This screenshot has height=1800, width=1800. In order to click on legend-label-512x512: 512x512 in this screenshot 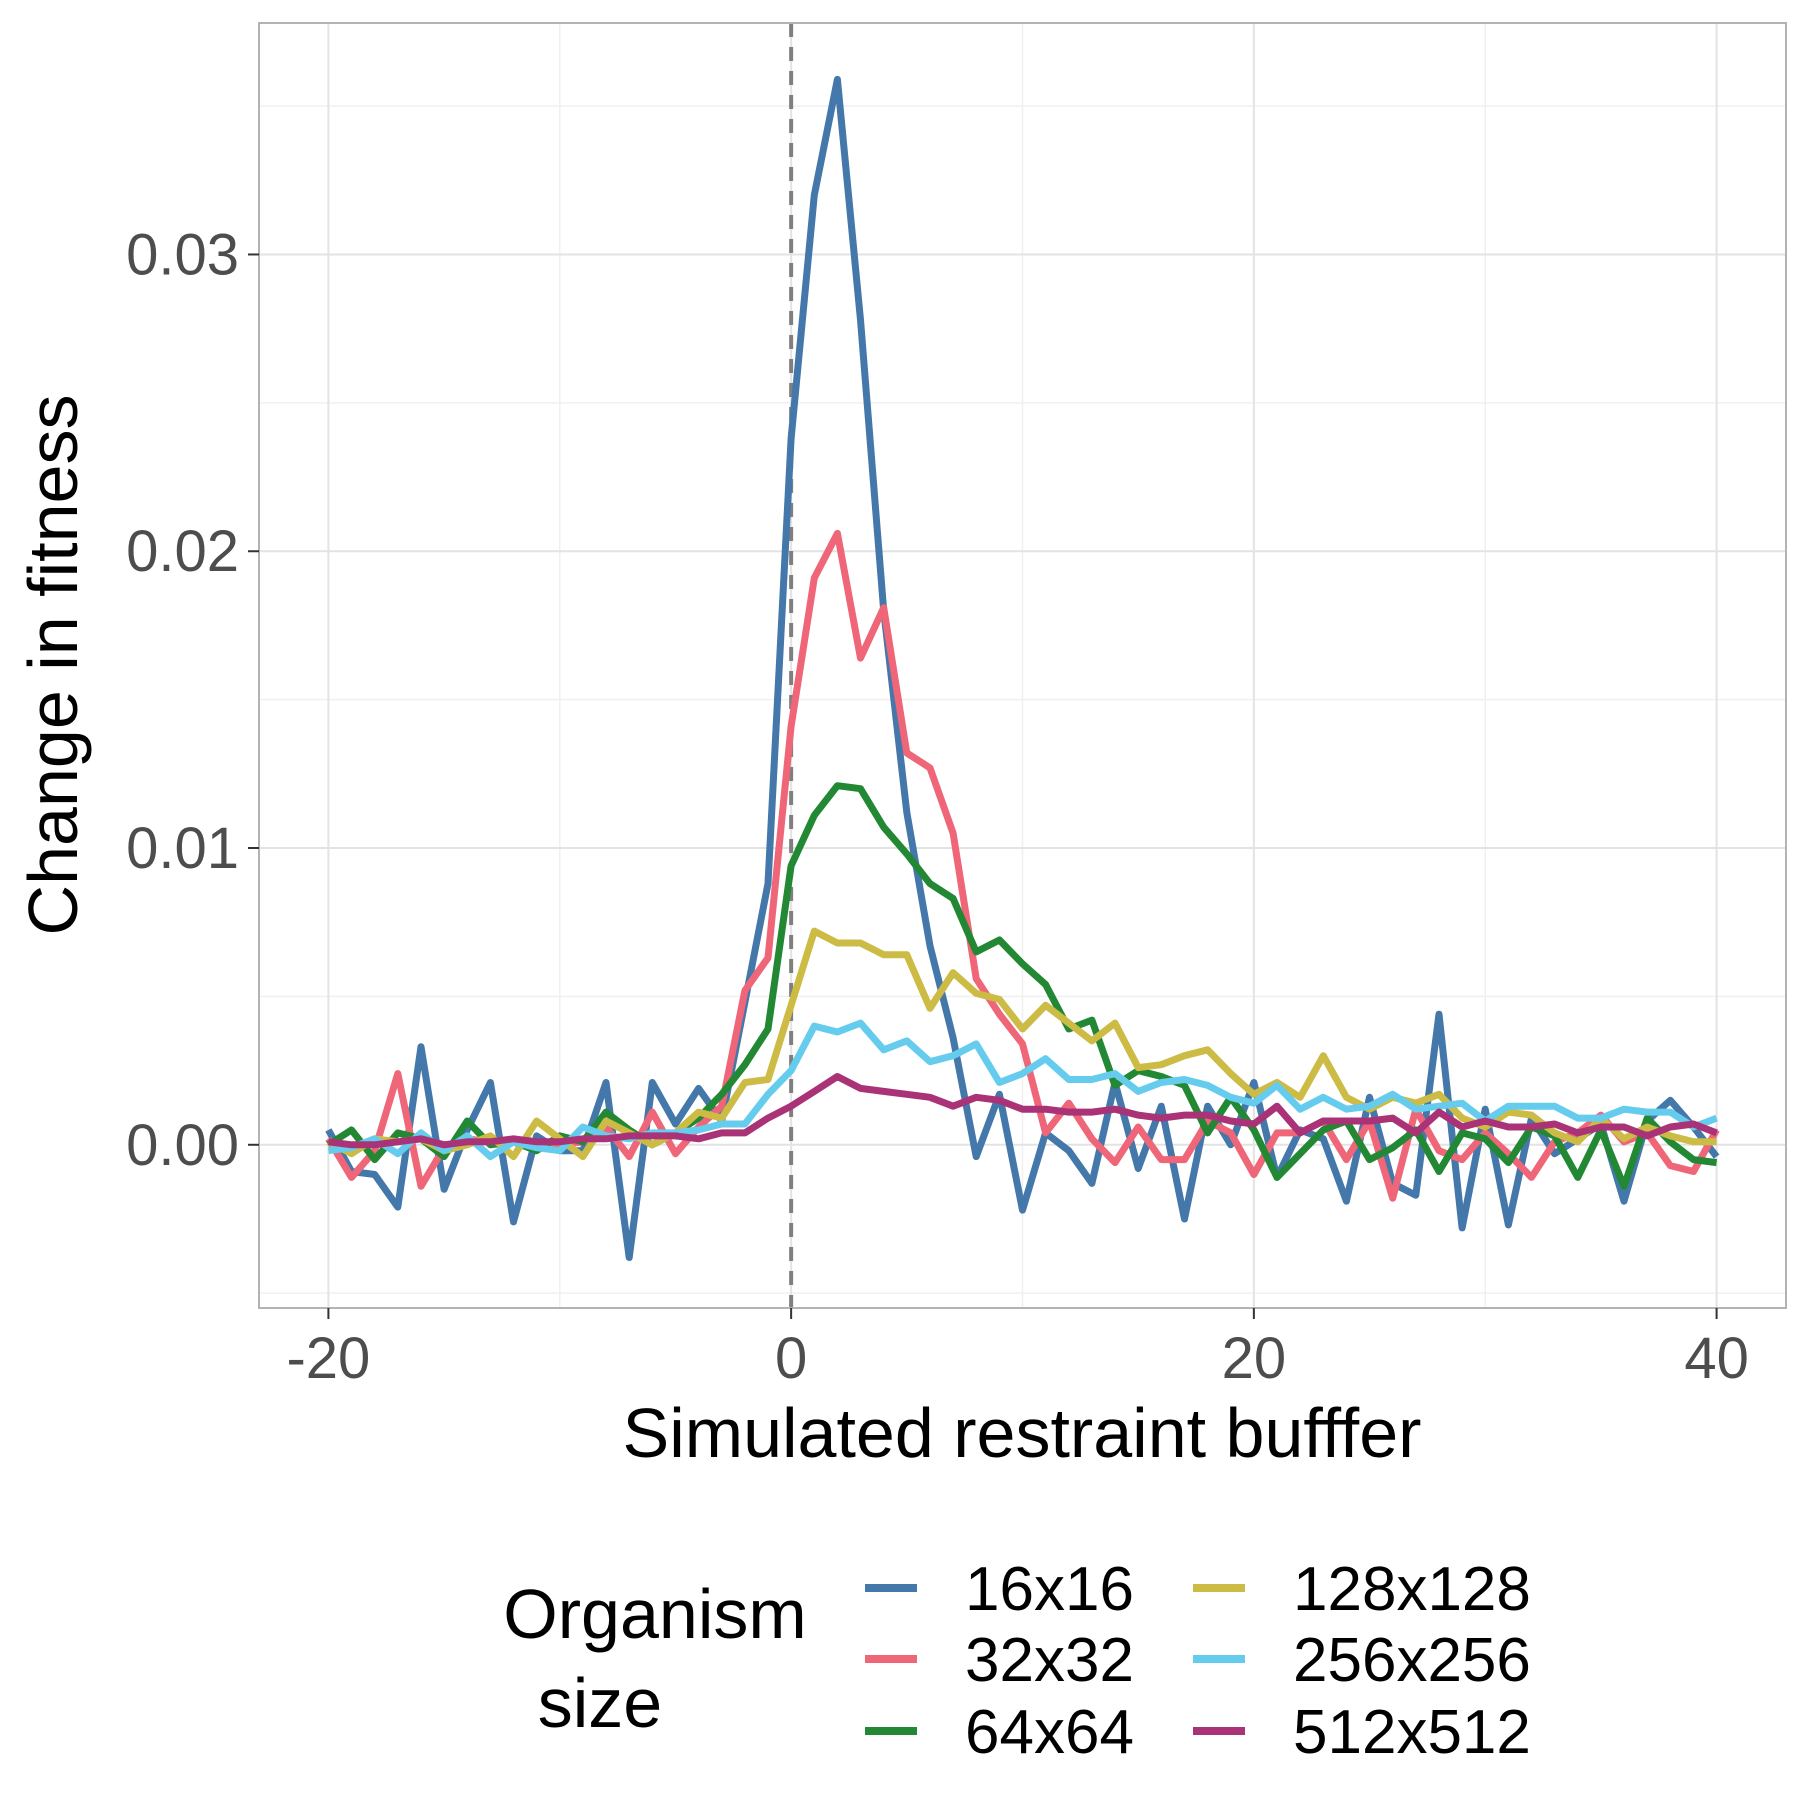, I will do `click(1412, 1732)`.